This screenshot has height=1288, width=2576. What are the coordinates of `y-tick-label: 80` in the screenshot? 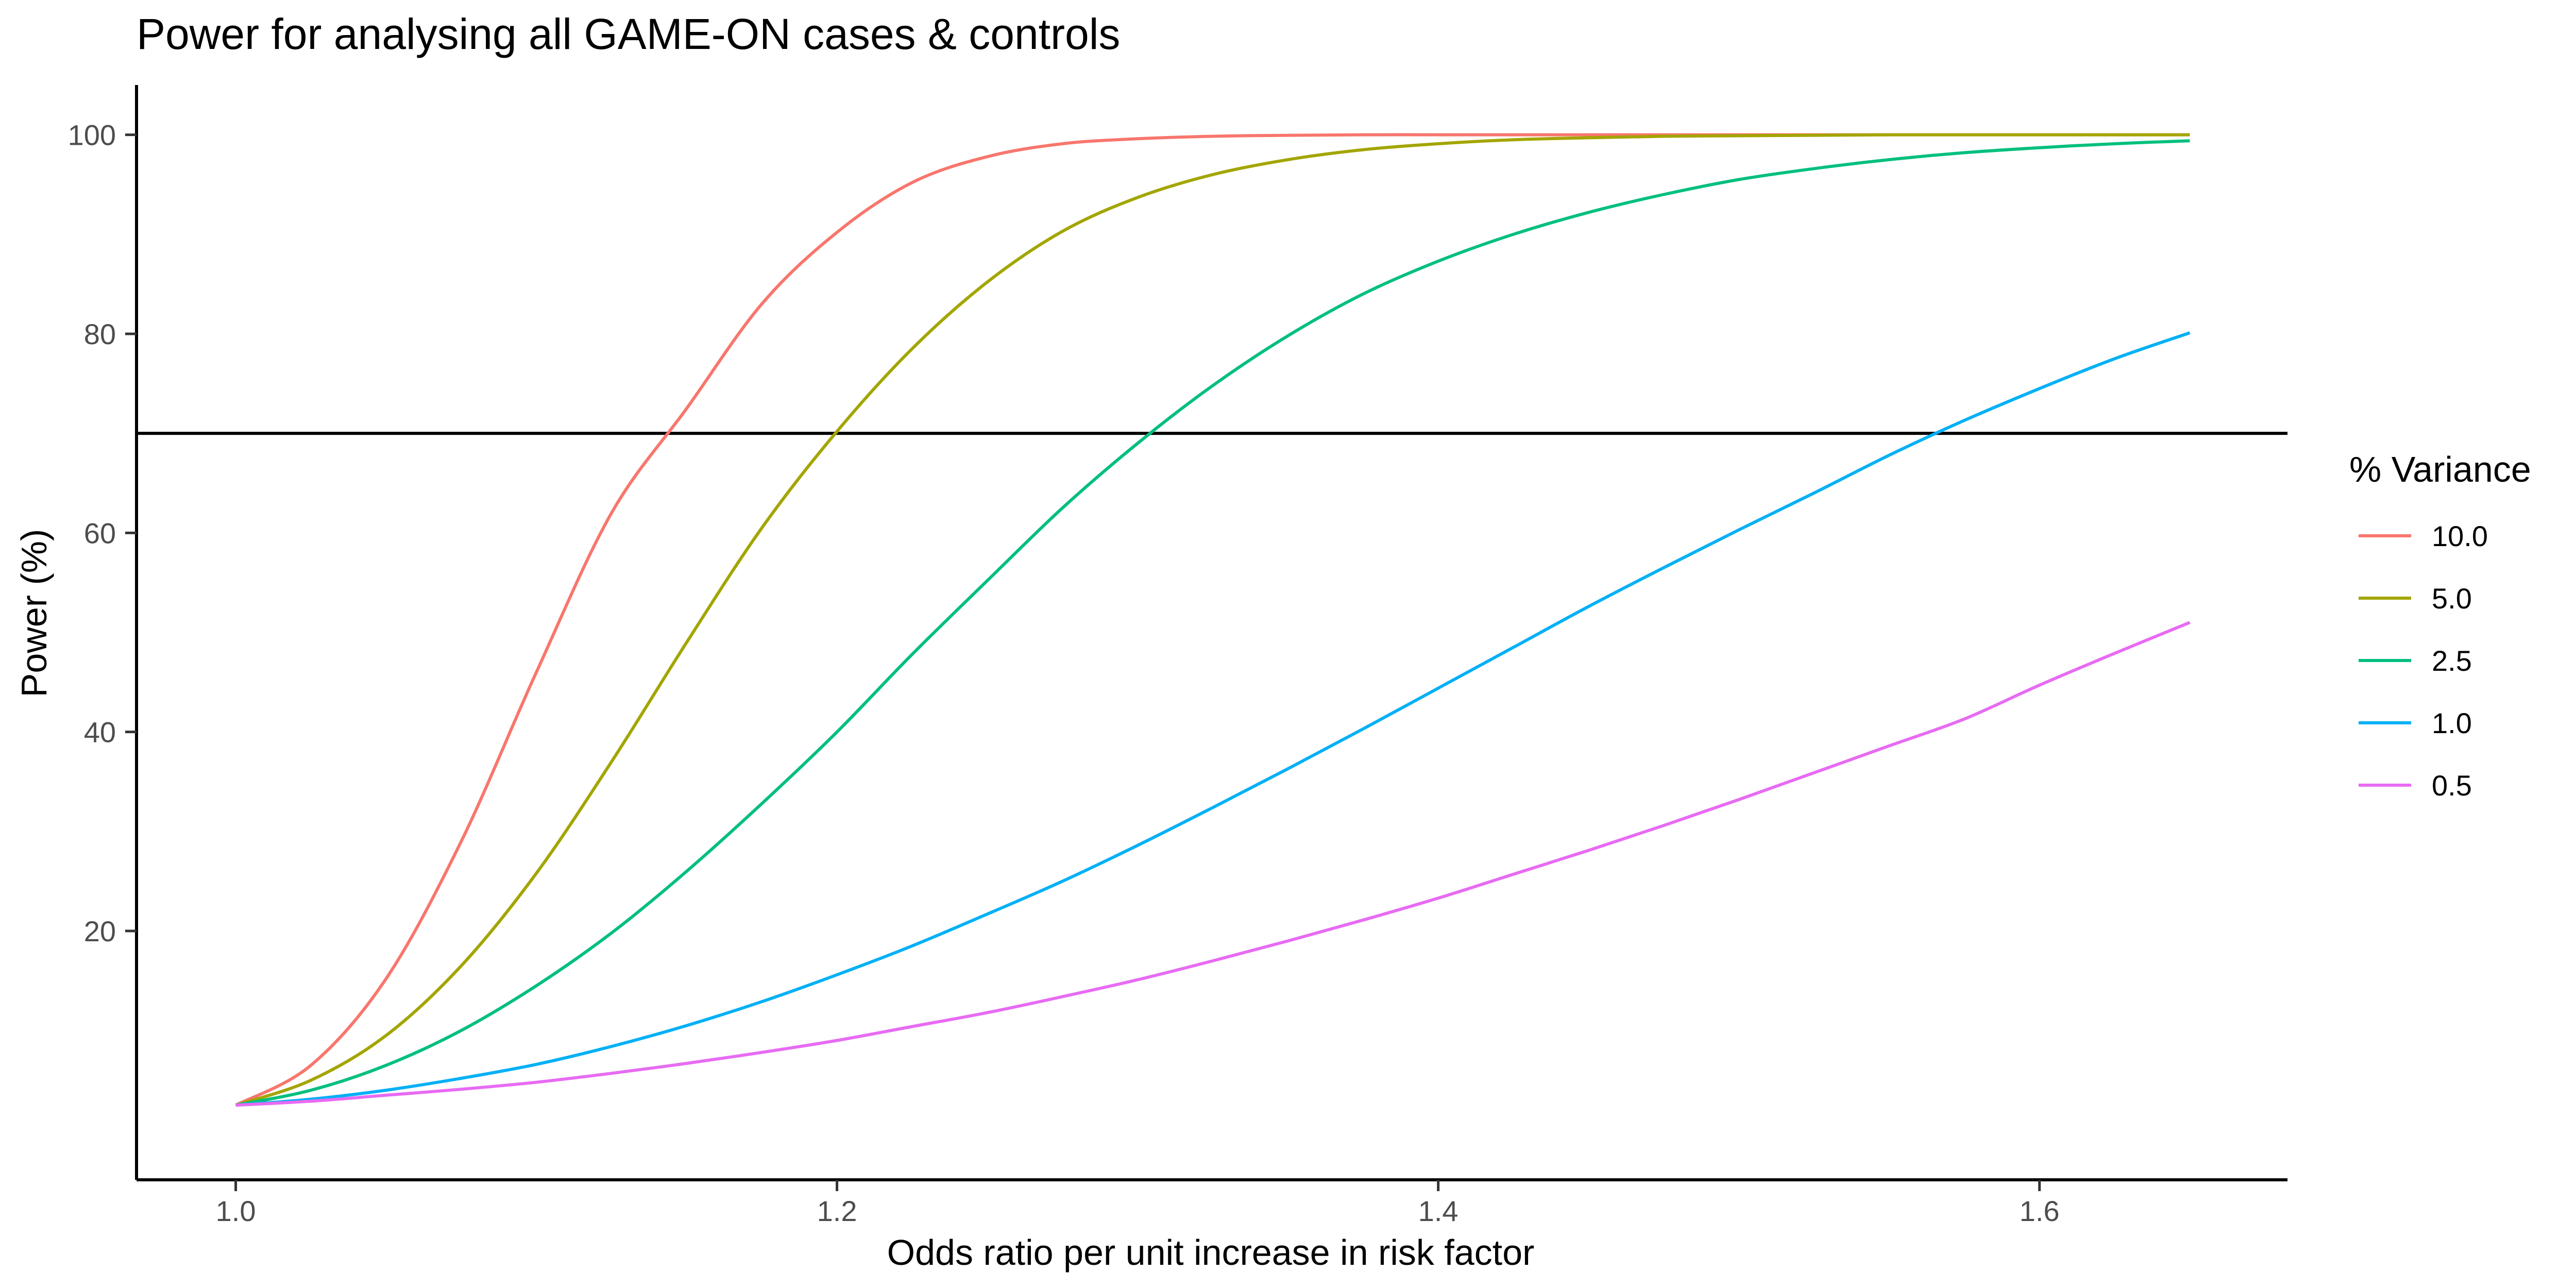 It's located at (100, 334).